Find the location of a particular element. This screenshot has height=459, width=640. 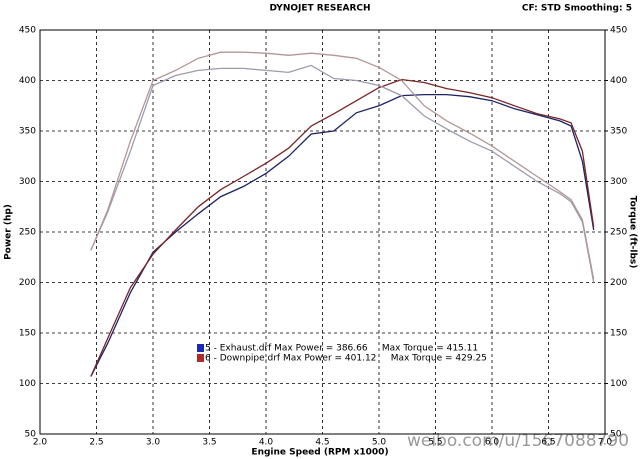

x-tick-label: 3.5 is located at coordinates (209, 443).